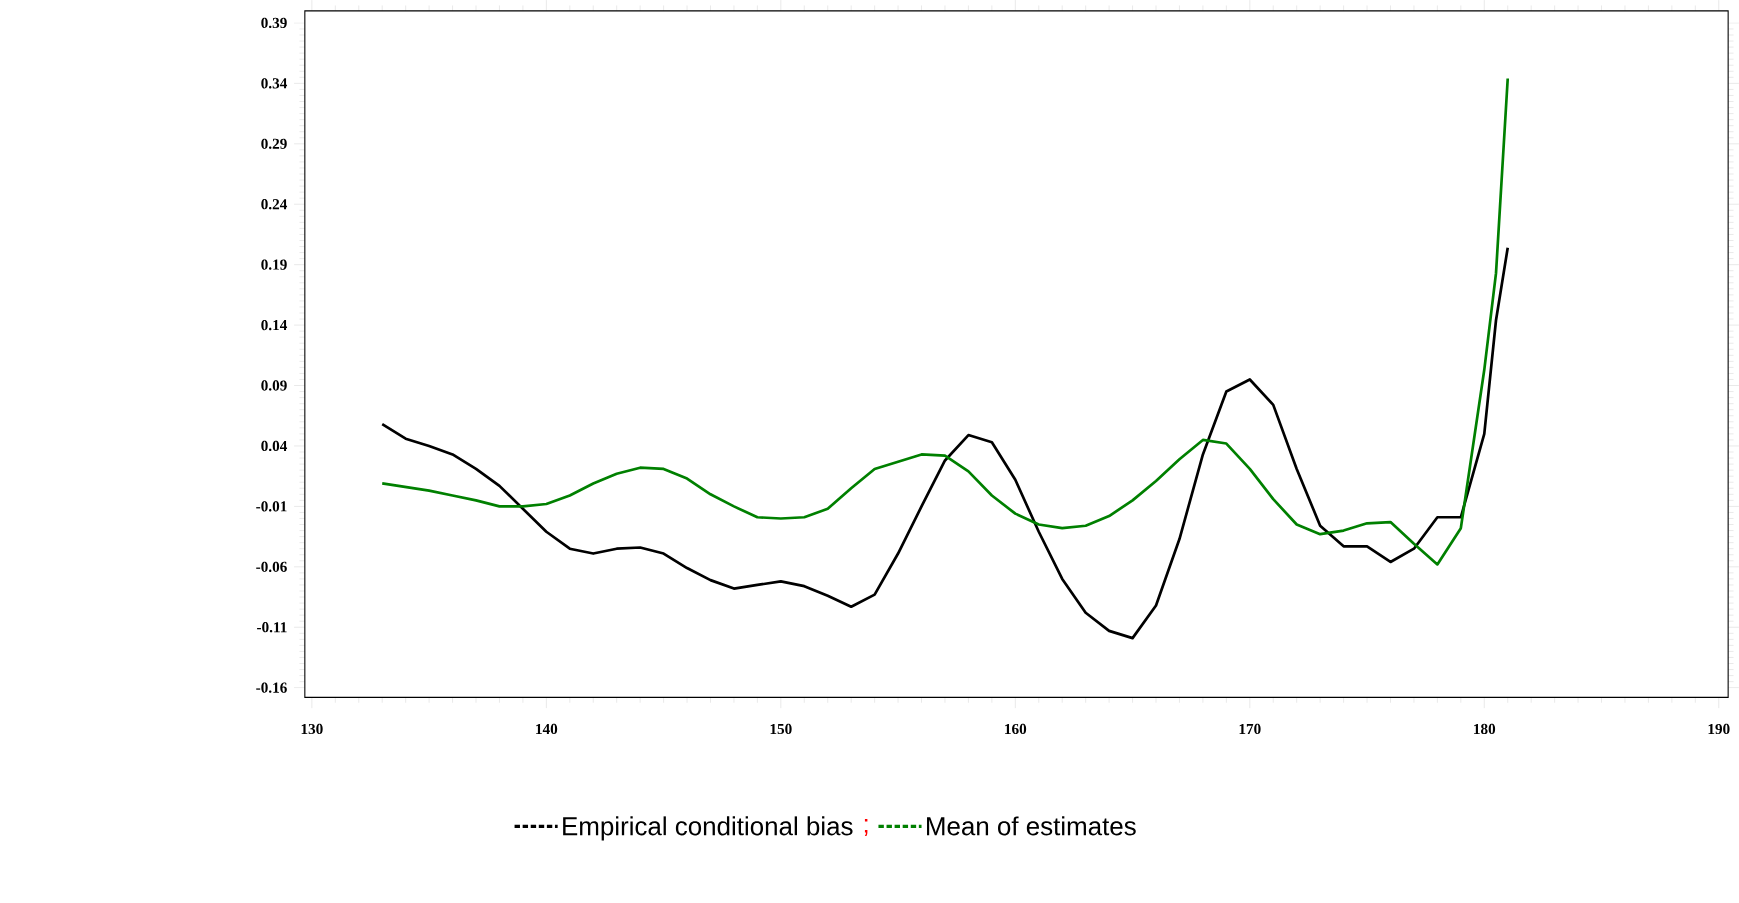  I want to click on x-tick-label: 130, so click(312, 729).